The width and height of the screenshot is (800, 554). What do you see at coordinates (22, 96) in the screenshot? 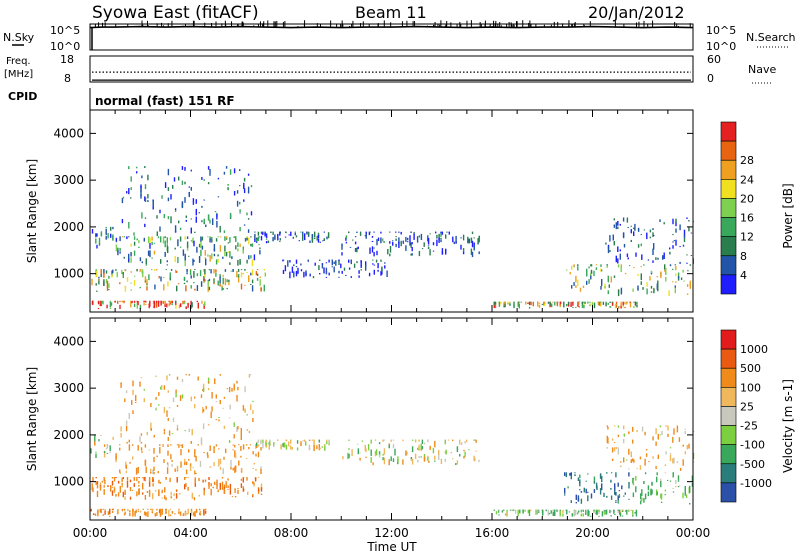
I see `cpid-label: CPID` at bounding box center [22, 96].